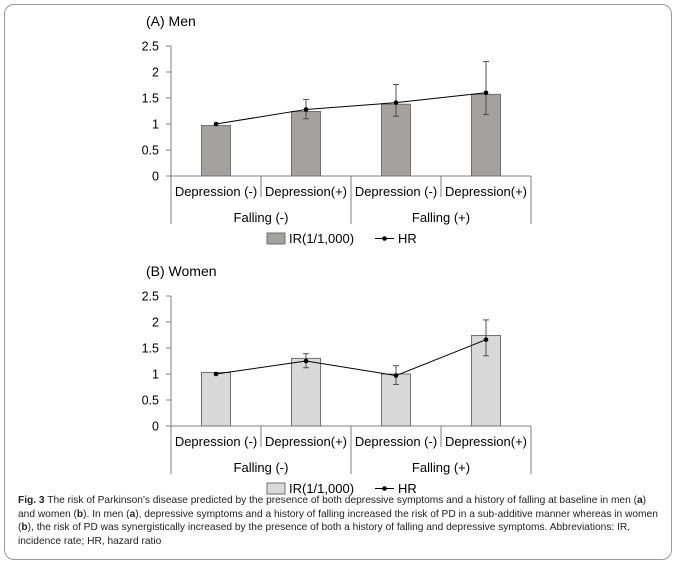 The width and height of the screenshot is (680, 570). I want to click on caption-label: Fig. 3, so click(31, 500).